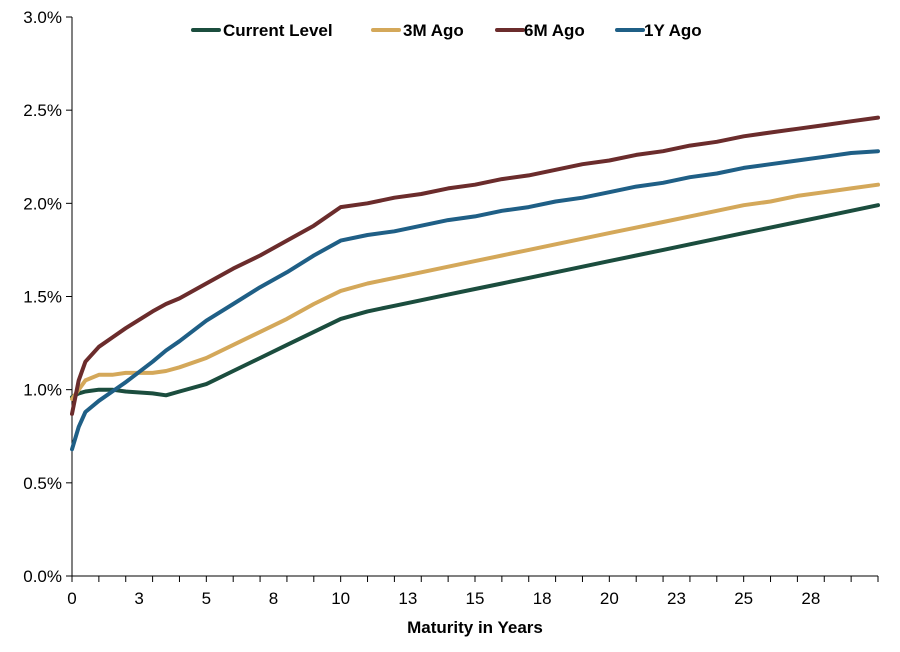  Describe the element at coordinates (810, 598) in the screenshot. I see `x-tick-label: 28` at that location.